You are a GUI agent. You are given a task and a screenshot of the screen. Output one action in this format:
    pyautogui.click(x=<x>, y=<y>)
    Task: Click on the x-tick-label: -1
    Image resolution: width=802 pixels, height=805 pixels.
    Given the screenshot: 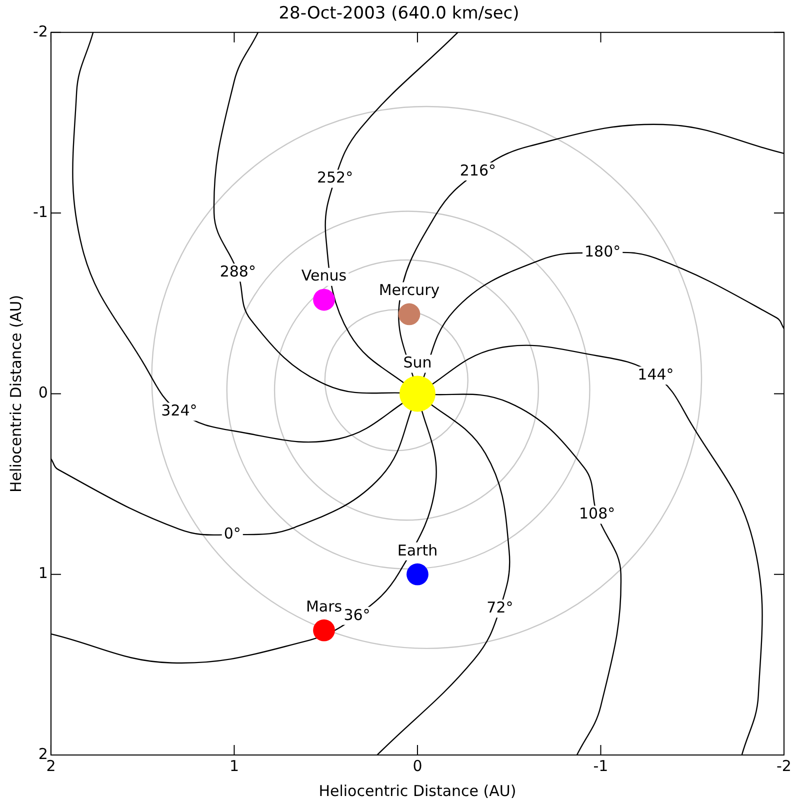 What is the action you would take?
    pyautogui.click(x=600, y=765)
    